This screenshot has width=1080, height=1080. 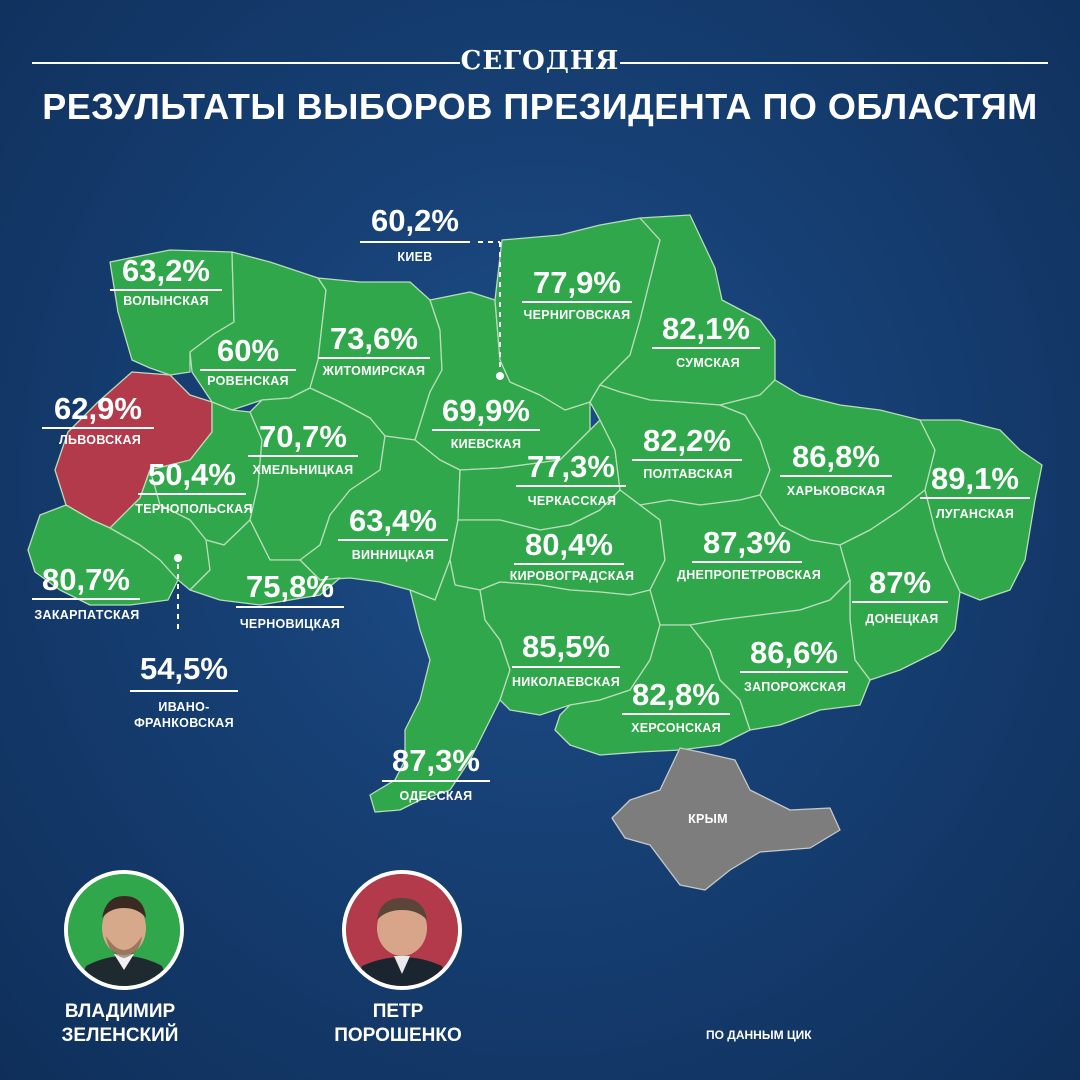 What do you see at coordinates (902, 619) in the screenshot?
I see `label-donetsk-name: ДОНЕЦКАЯ` at bounding box center [902, 619].